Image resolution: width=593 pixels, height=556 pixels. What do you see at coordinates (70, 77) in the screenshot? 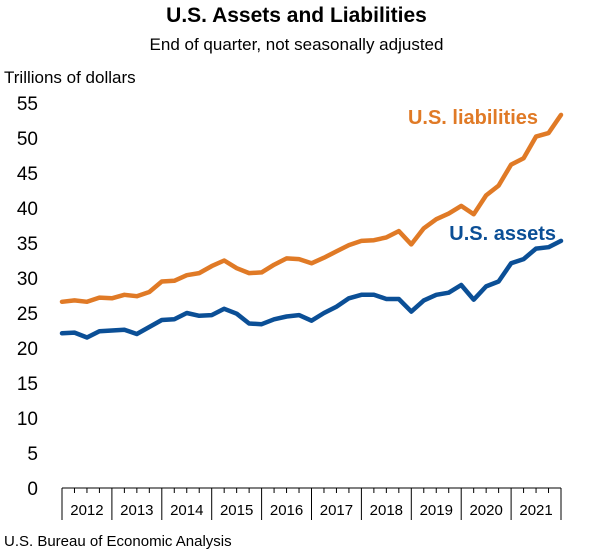
I see `y-axis-label: Trillions of dollars` at bounding box center [70, 77].